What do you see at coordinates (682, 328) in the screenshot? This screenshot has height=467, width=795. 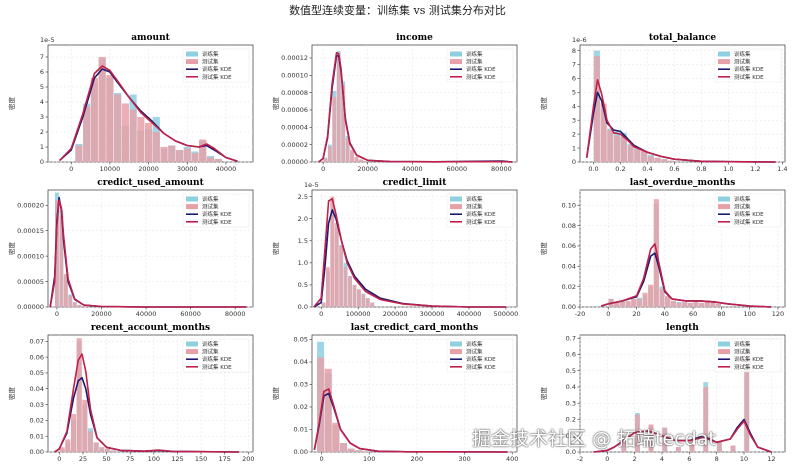 I see `subplot-title: length` at bounding box center [682, 328].